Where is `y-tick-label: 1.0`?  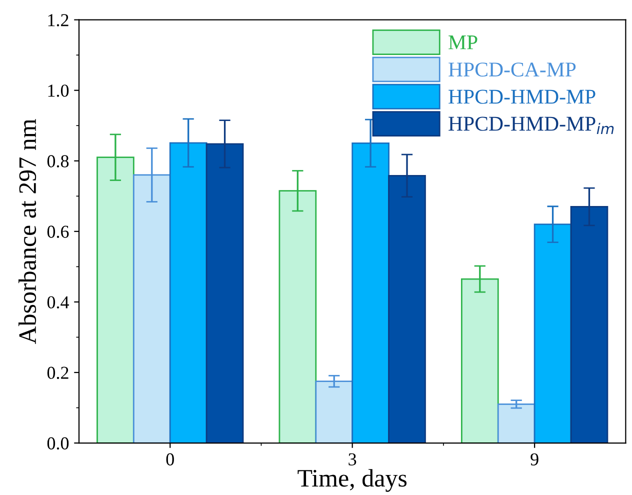
y-tick-label: 1.0 is located at coordinates (58, 90).